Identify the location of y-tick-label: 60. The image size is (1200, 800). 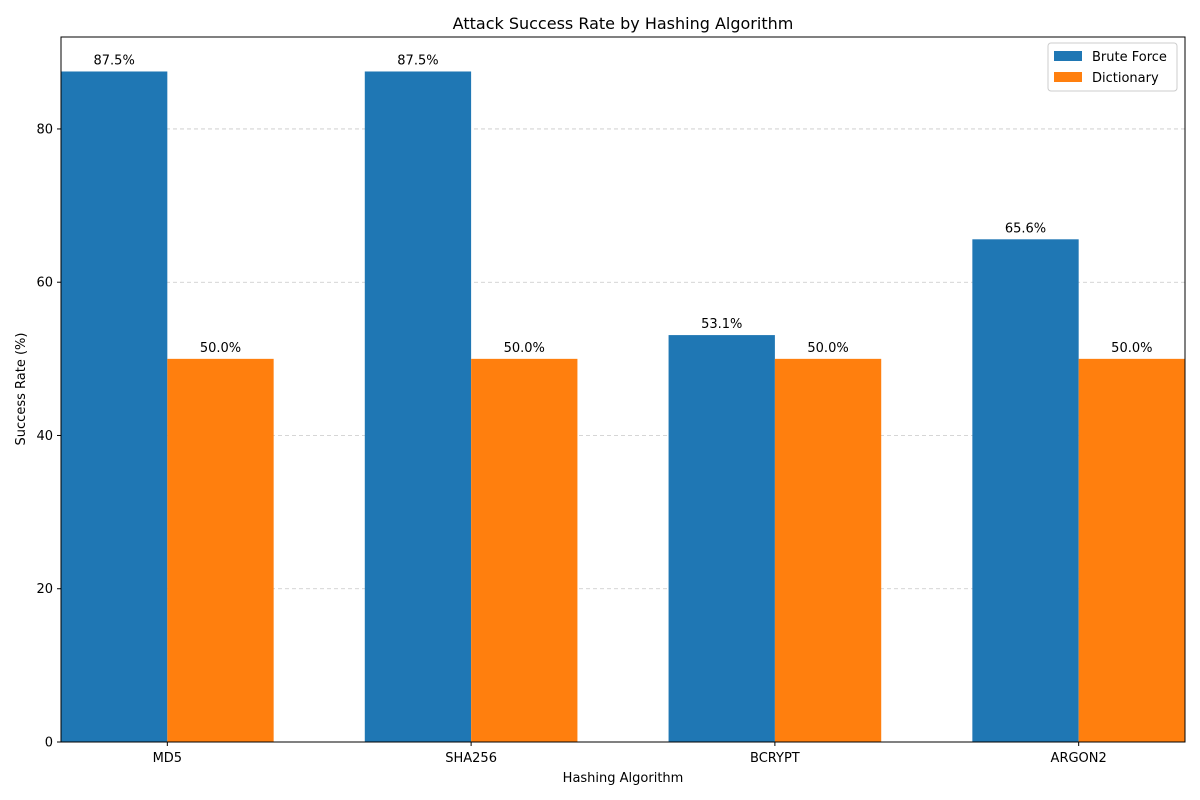
(44, 283).